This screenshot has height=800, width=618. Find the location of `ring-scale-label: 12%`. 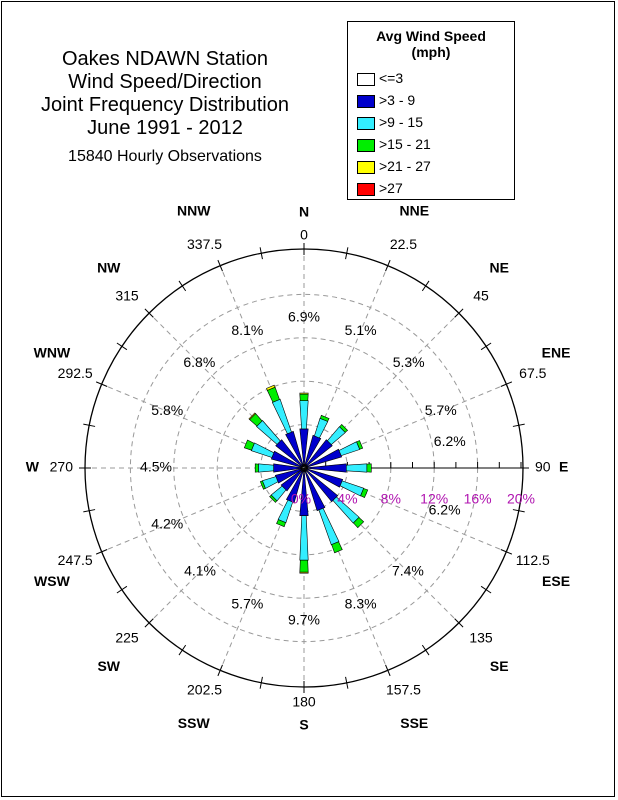

ring-scale-label: 12% is located at coordinates (434, 499).